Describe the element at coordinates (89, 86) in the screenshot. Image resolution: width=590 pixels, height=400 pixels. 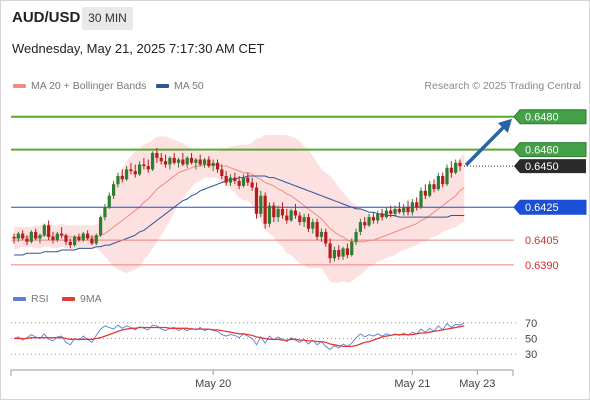
I see `legend-ma20-label: MA 20 + Bollinger Bands` at that location.